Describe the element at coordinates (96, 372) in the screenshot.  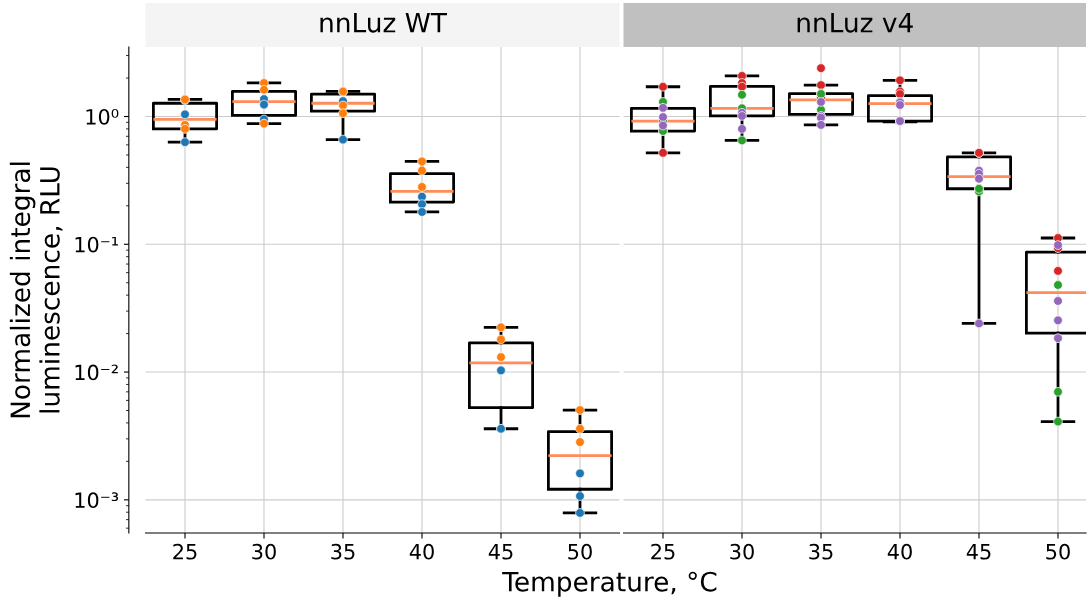
I see `y-tick-label: 10⁻²` at that location.